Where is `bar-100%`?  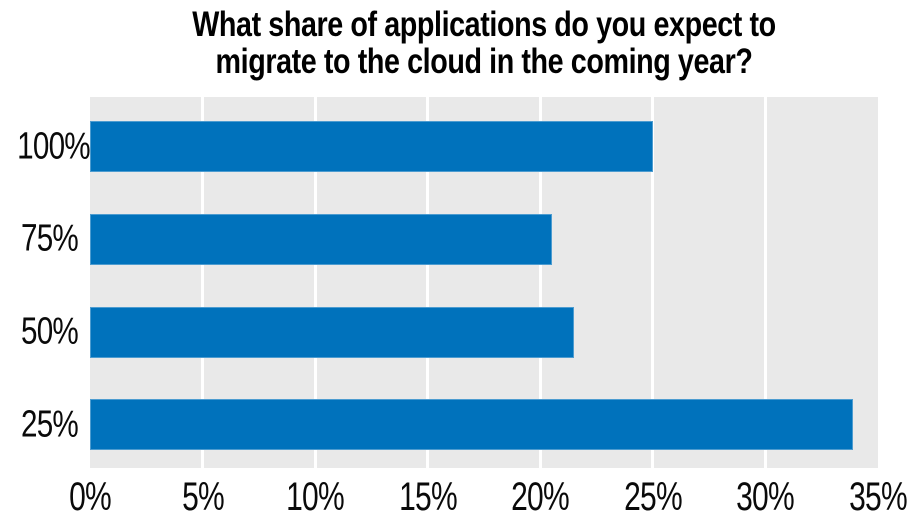 bar-100% is located at coordinates (371, 146).